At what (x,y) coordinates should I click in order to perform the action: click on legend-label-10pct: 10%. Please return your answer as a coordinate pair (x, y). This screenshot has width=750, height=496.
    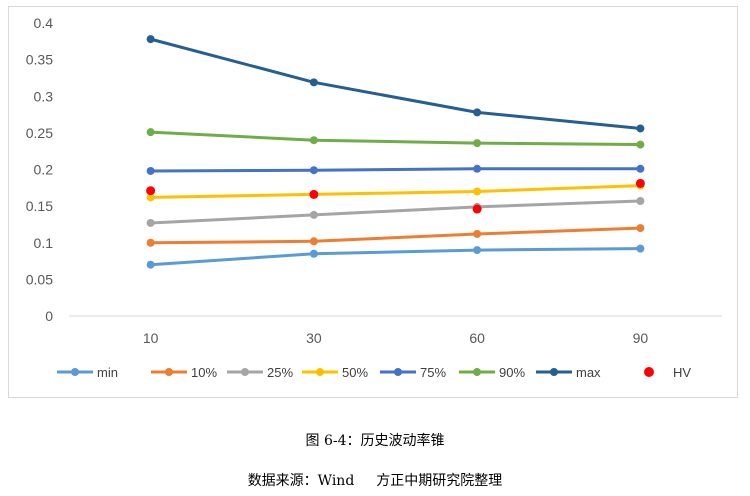
    Looking at the image, I should click on (204, 372).